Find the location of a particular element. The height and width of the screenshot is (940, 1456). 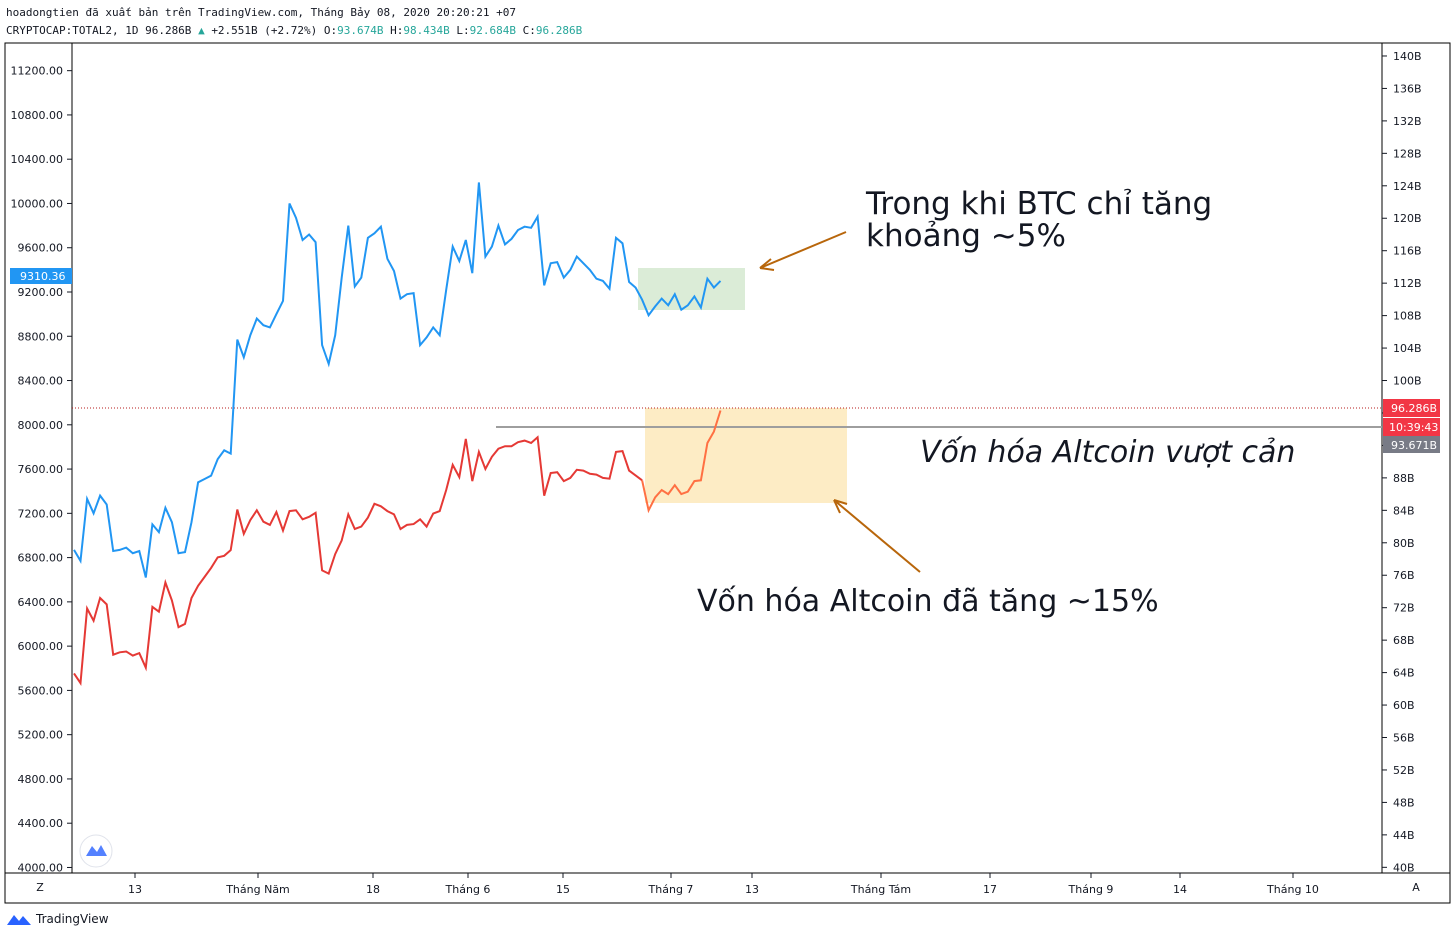

change-up-icon: ▲ is located at coordinates (201, 30).